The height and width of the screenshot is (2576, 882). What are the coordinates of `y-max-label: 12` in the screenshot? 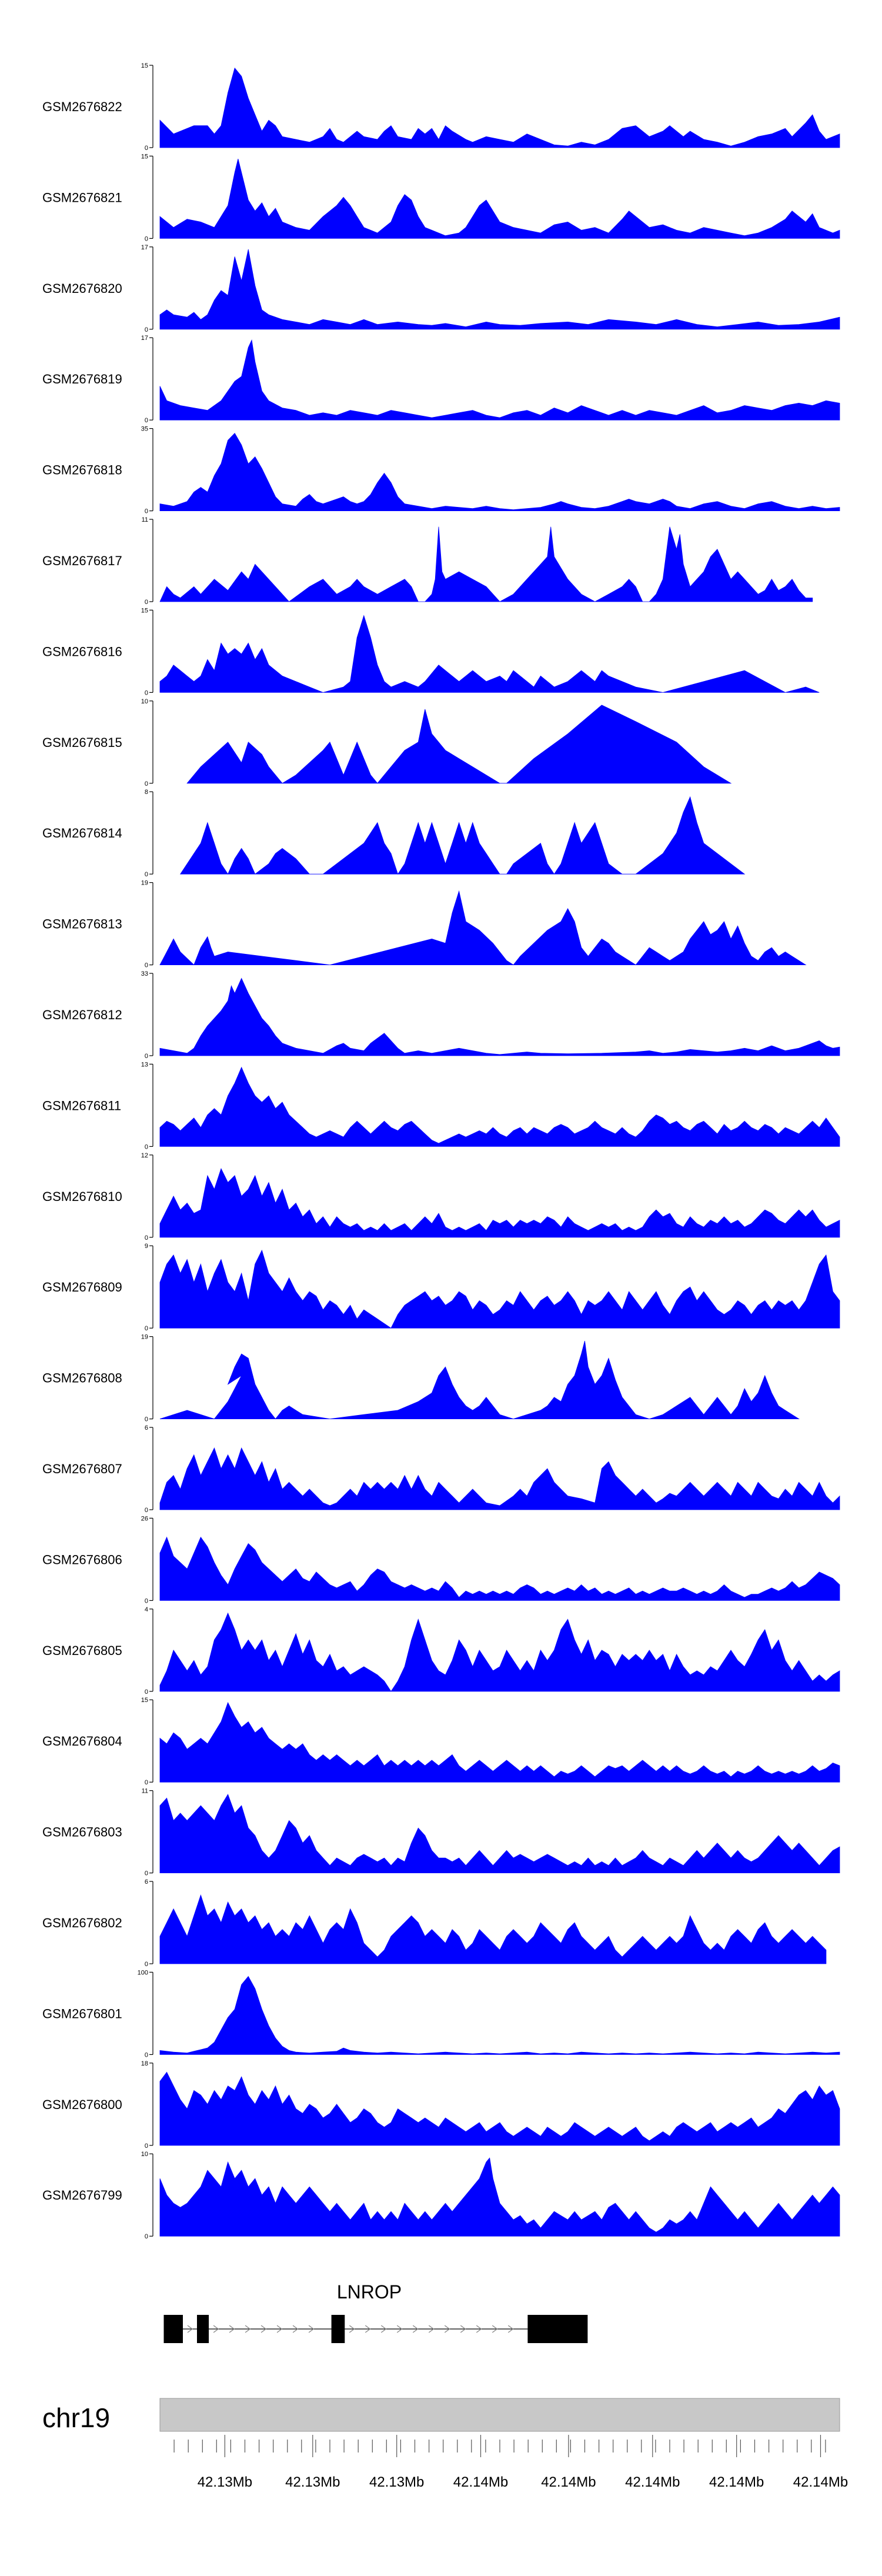 It's located at (144, 1155).